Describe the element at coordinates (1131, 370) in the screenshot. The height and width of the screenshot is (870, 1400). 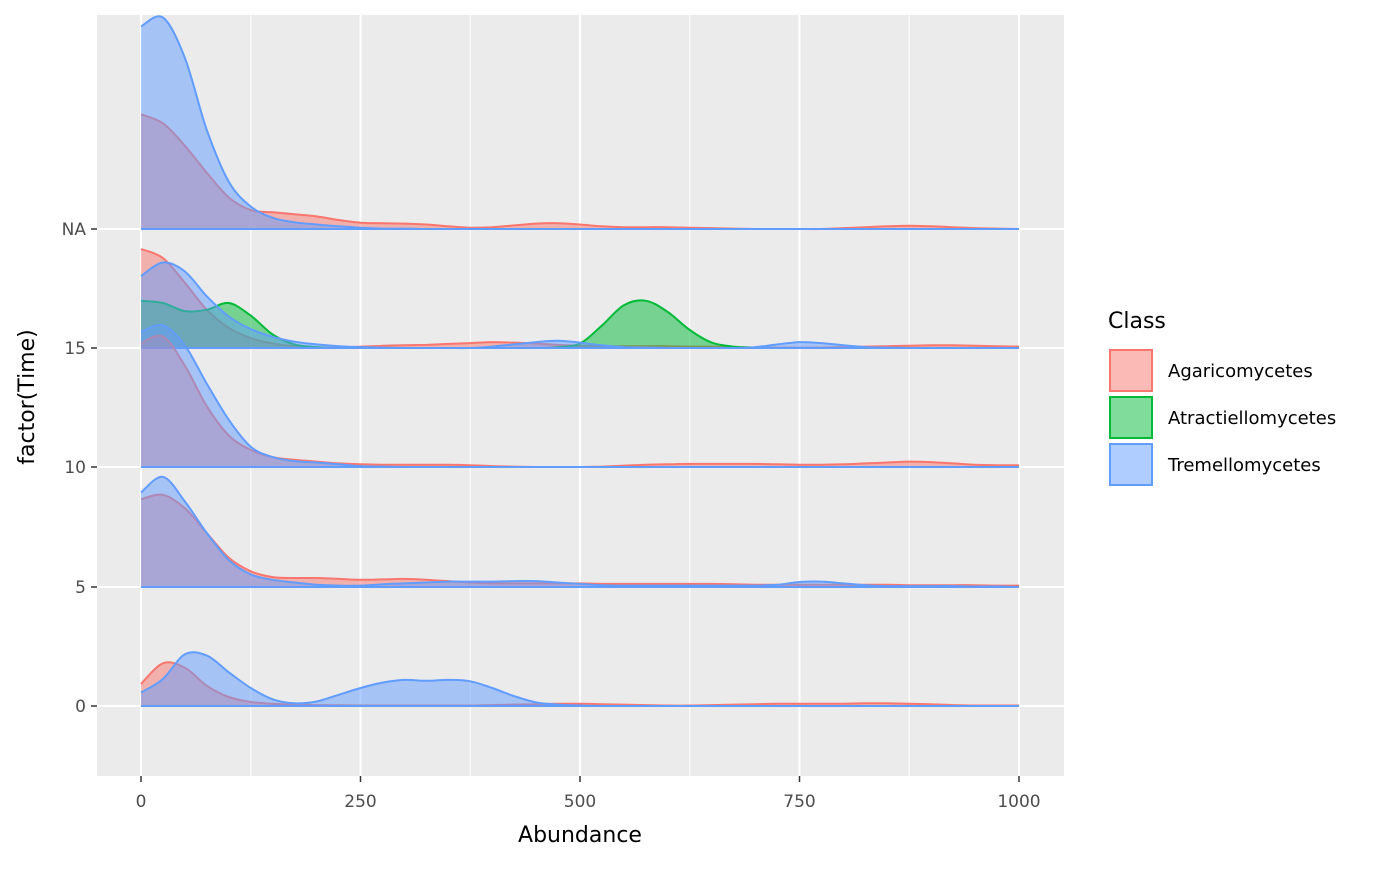
I see `legend-key-agaricomycetes` at that location.